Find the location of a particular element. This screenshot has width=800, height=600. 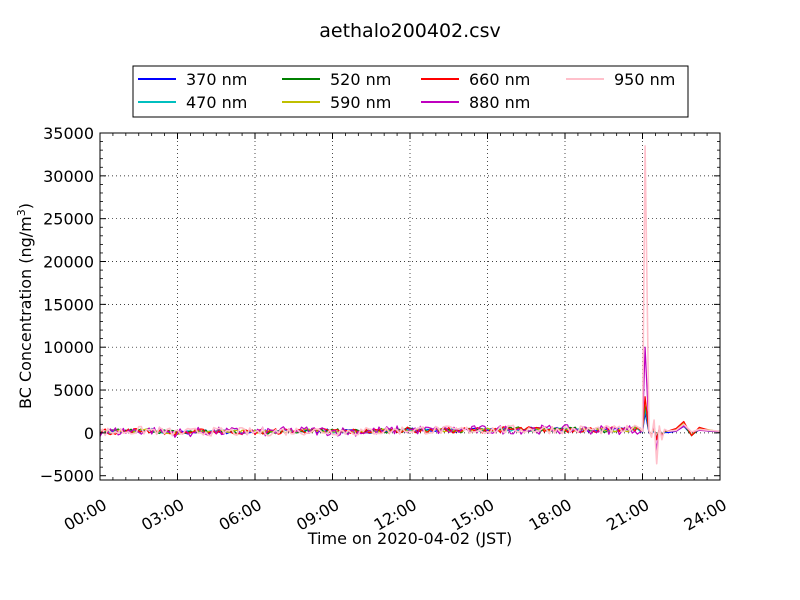

y-tick-label: 0 is located at coordinates (89, 433).